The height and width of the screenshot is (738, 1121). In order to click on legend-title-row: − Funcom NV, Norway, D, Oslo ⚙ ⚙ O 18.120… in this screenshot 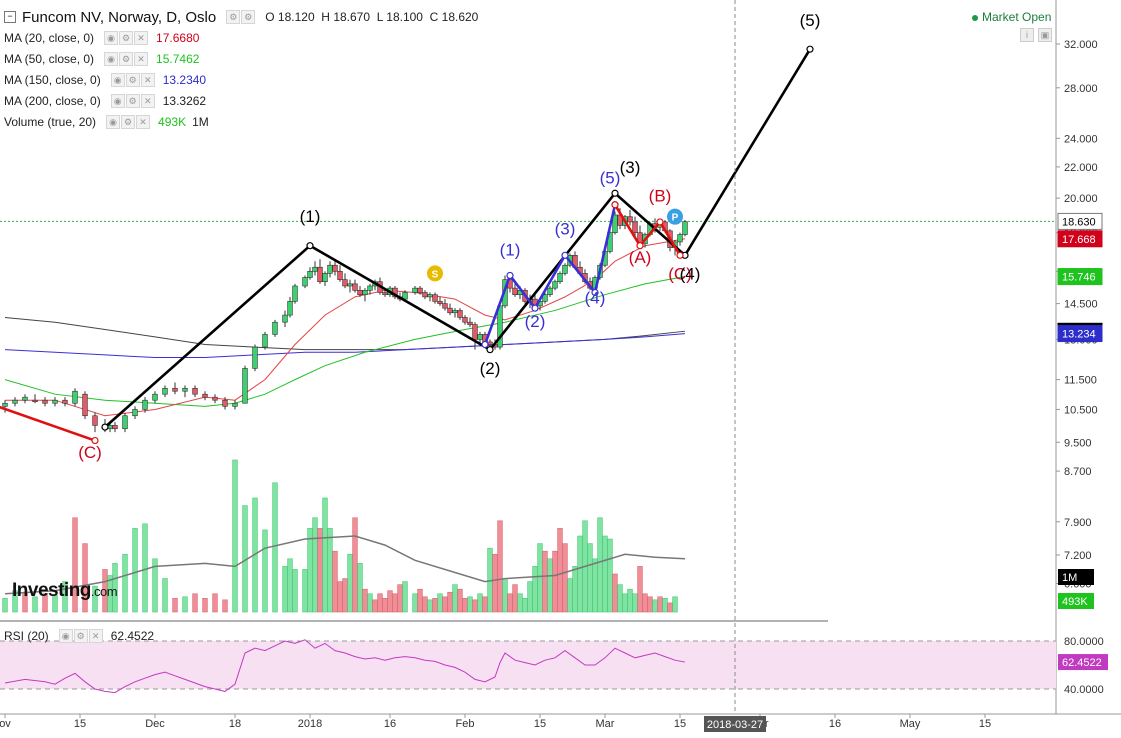, I will do `click(241, 17)`.